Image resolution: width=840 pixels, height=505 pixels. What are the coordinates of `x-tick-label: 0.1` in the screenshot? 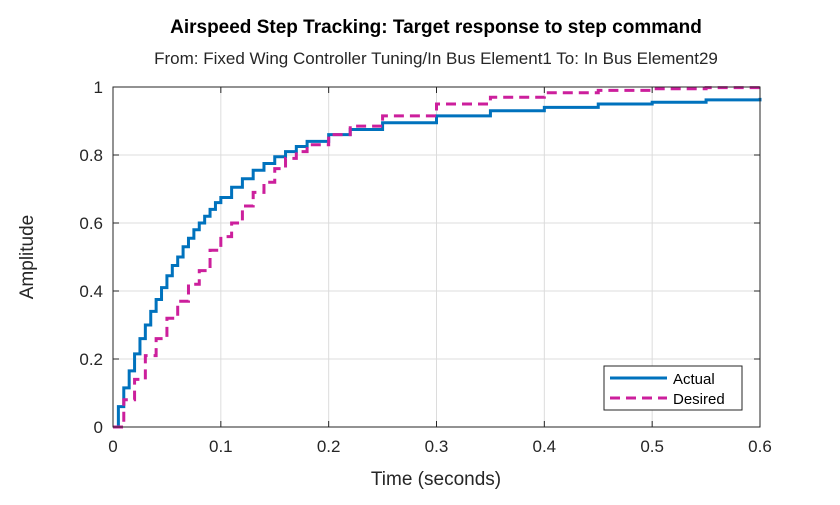 It's located at (221, 446).